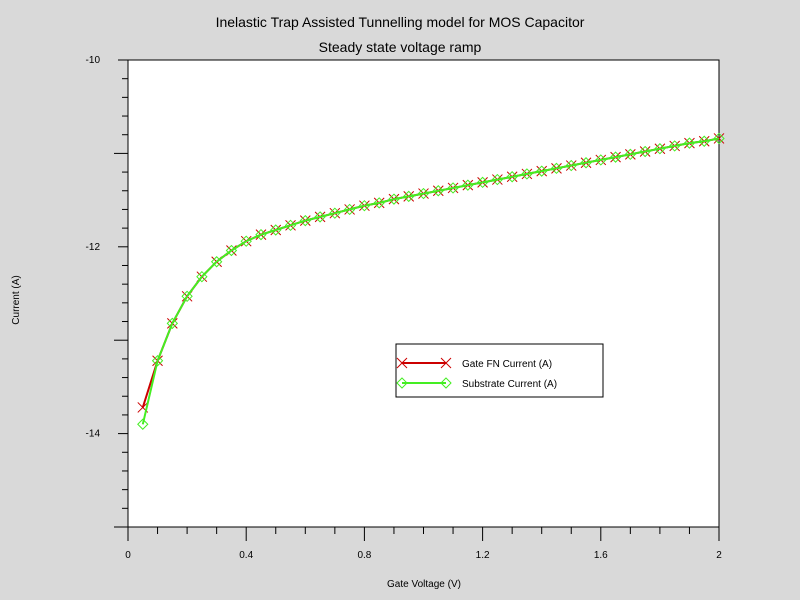  I want to click on x-tick-label: 0.4, so click(246, 555).